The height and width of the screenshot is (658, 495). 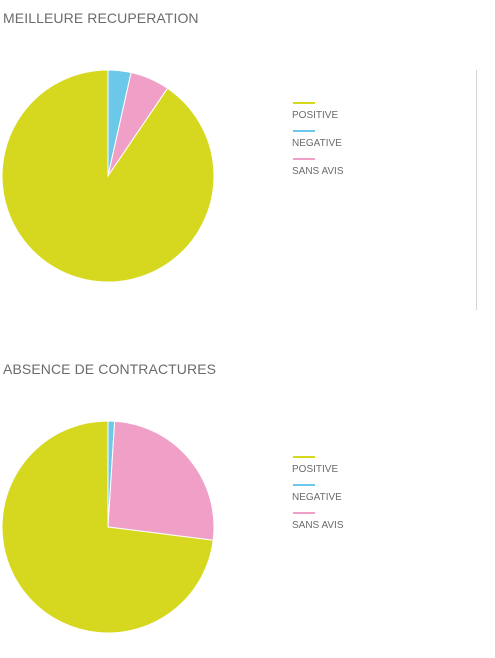 I want to click on chart-title: ABSENCE DE CONTRACTURES, so click(x=110, y=369).